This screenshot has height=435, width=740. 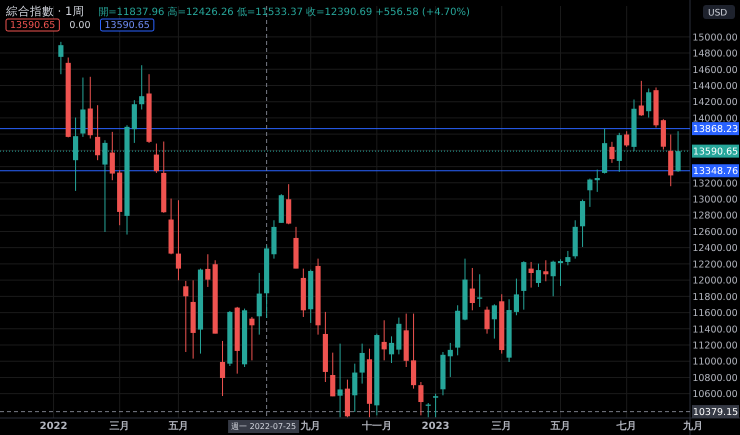 What do you see at coordinates (715, 412) in the screenshot?
I see `ref-line-label: 10379.15` at bounding box center [715, 412].